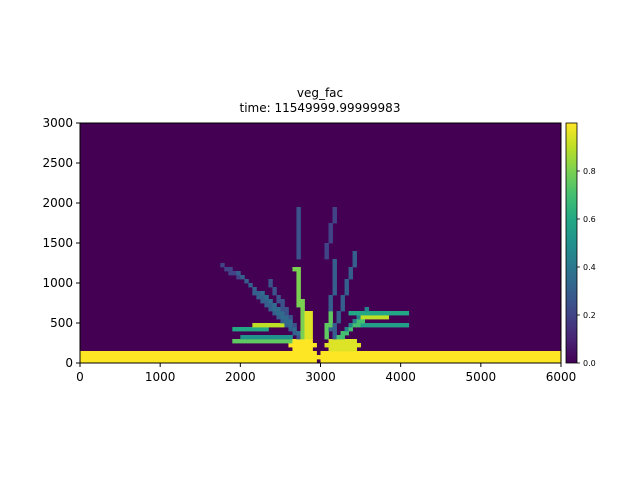 This screenshot has height=480, width=640. I want to click on x-tick-label: 2000, so click(240, 377).